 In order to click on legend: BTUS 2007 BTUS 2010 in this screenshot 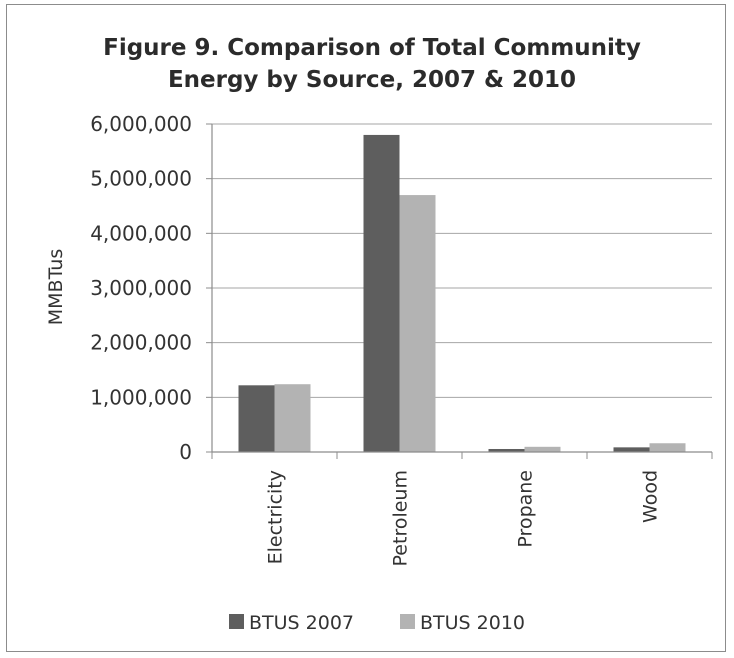, I will do `click(377, 623)`.